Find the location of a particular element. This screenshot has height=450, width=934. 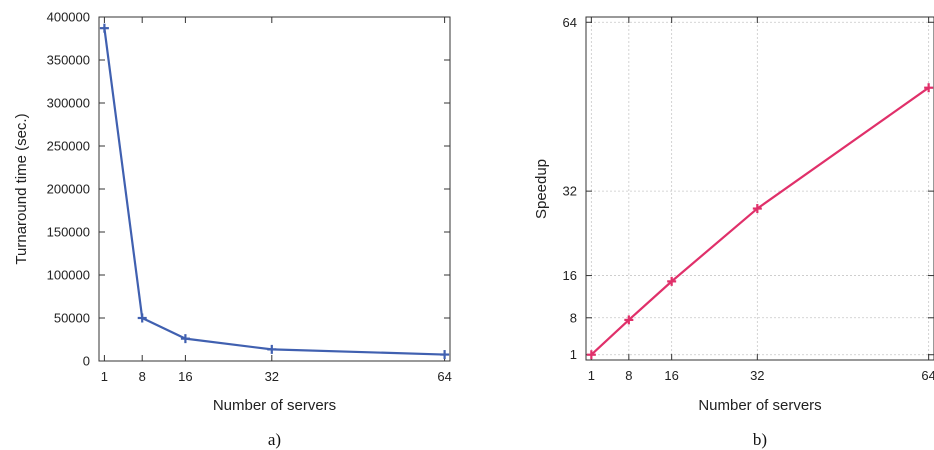

chart-a-y-tick-label: 250000 is located at coordinates (68, 146).